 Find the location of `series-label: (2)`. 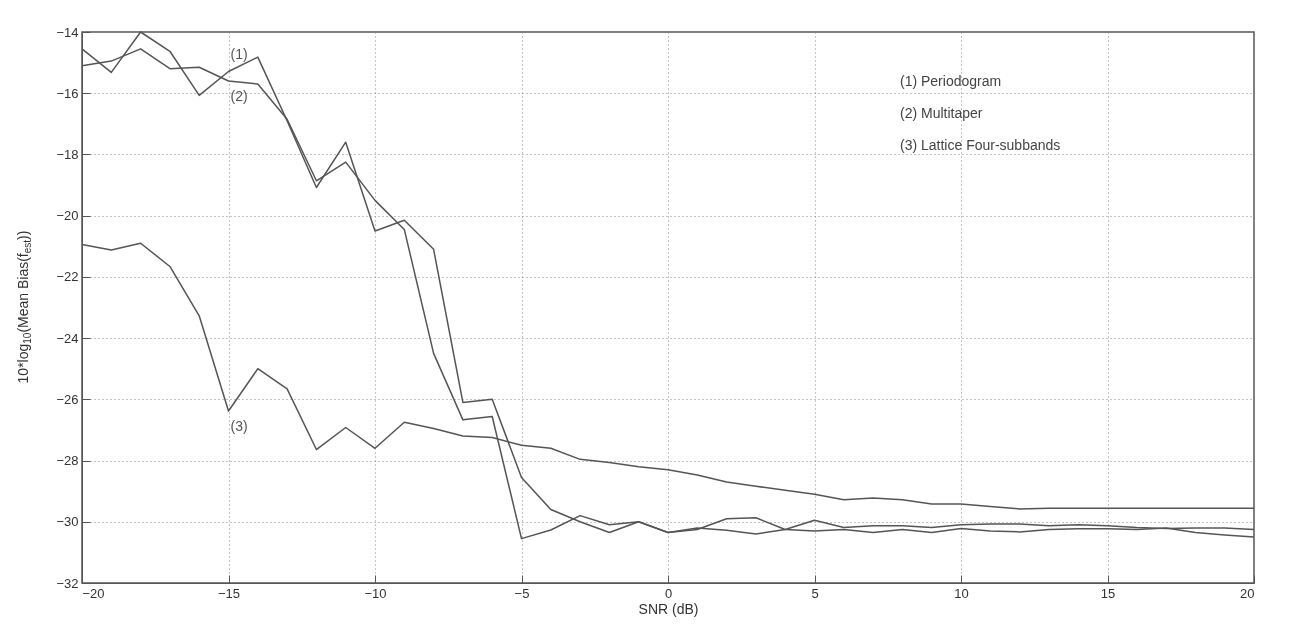

series-label: (2) is located at coordinates (239, 95).